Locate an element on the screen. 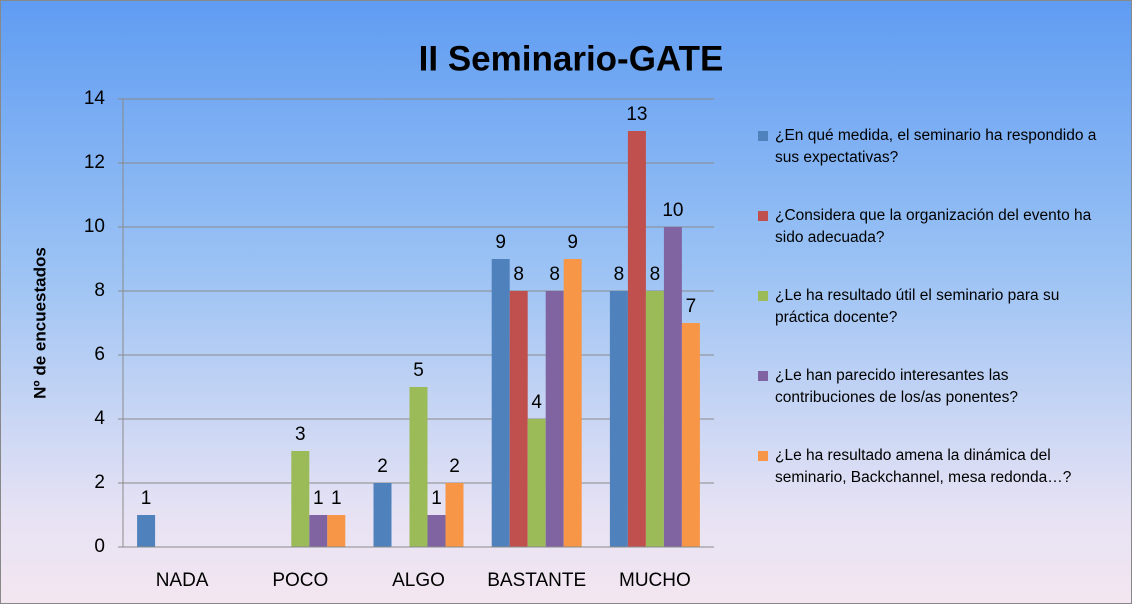  data-label: 10 is located at coordinates (672, 210).